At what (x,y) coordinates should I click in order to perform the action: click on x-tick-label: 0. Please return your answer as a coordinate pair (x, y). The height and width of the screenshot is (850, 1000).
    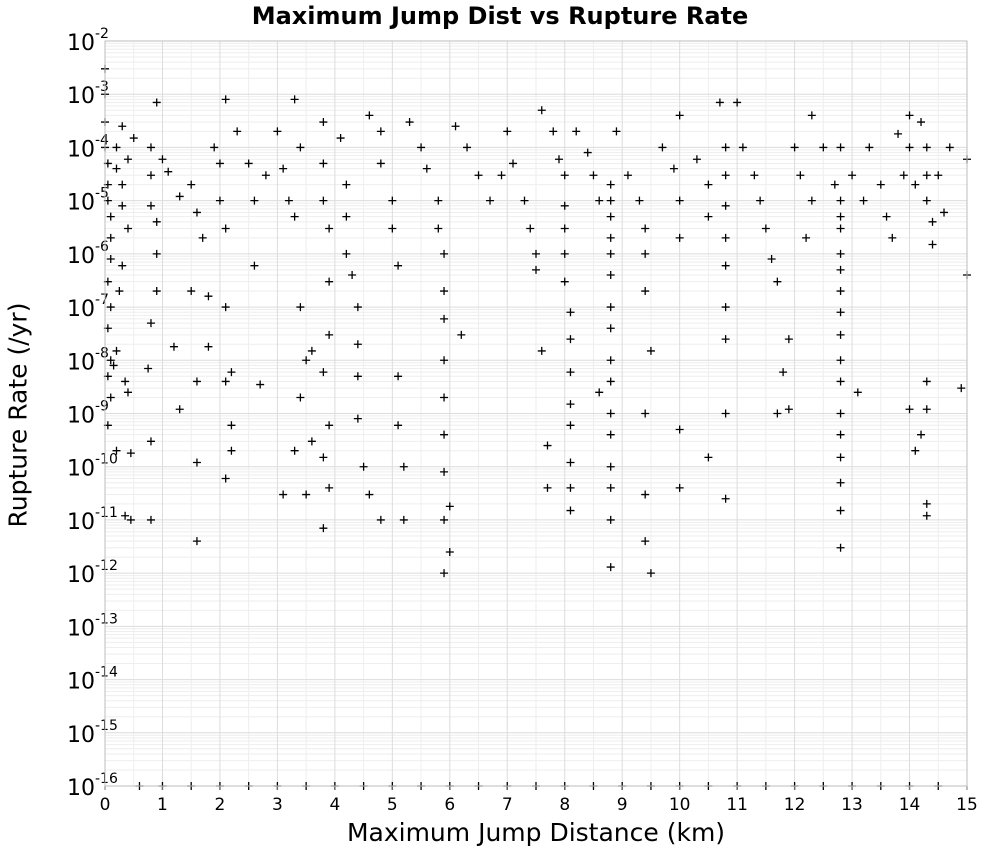
    Looking at the image, I should click on (105, 805).